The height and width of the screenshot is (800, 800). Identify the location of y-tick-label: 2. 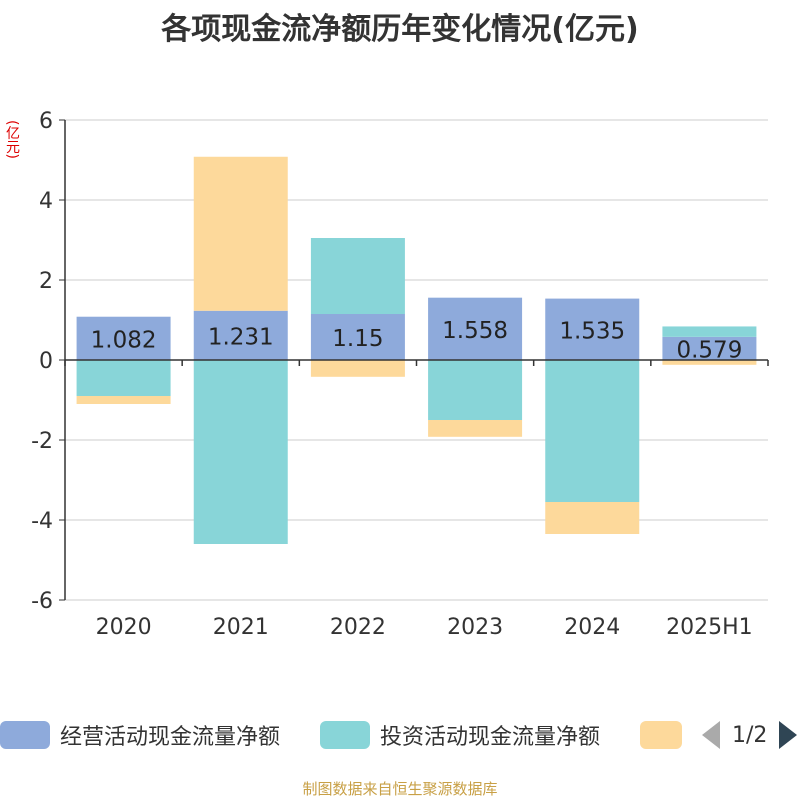
(46, 281).